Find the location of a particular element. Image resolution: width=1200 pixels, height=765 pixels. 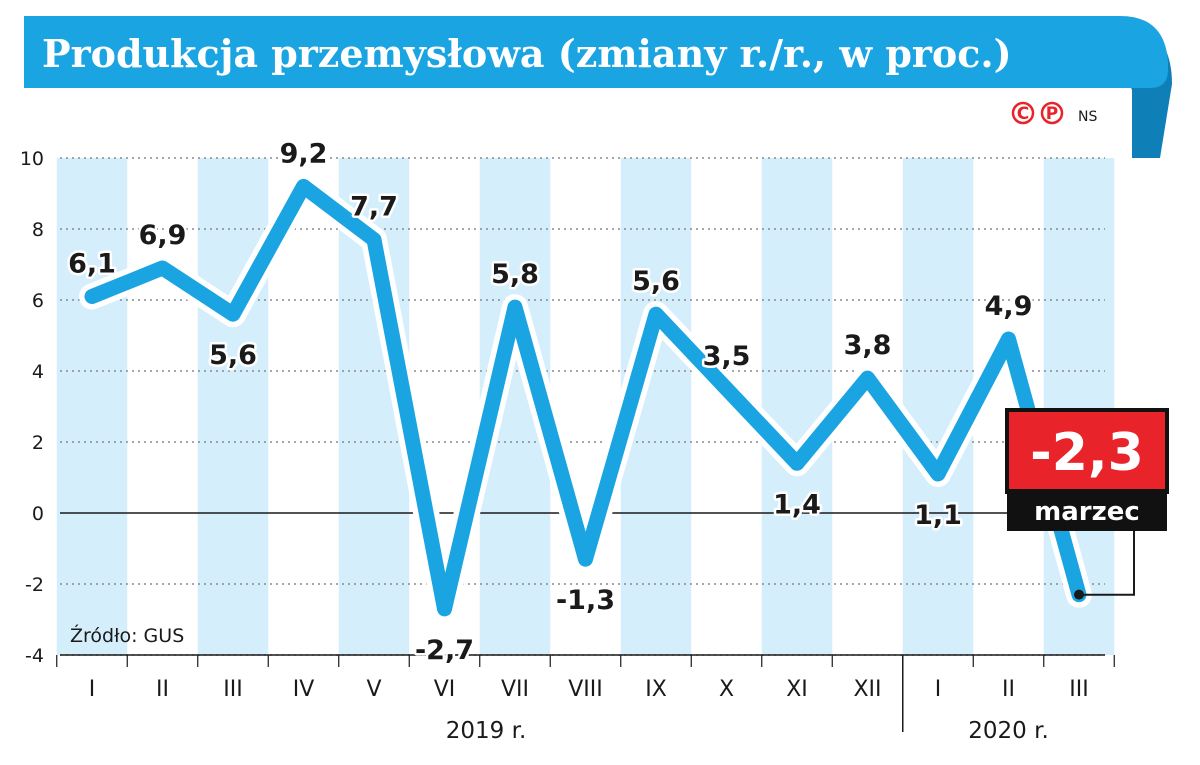

x-tick-label: VII is located at coordinates (515, 689).